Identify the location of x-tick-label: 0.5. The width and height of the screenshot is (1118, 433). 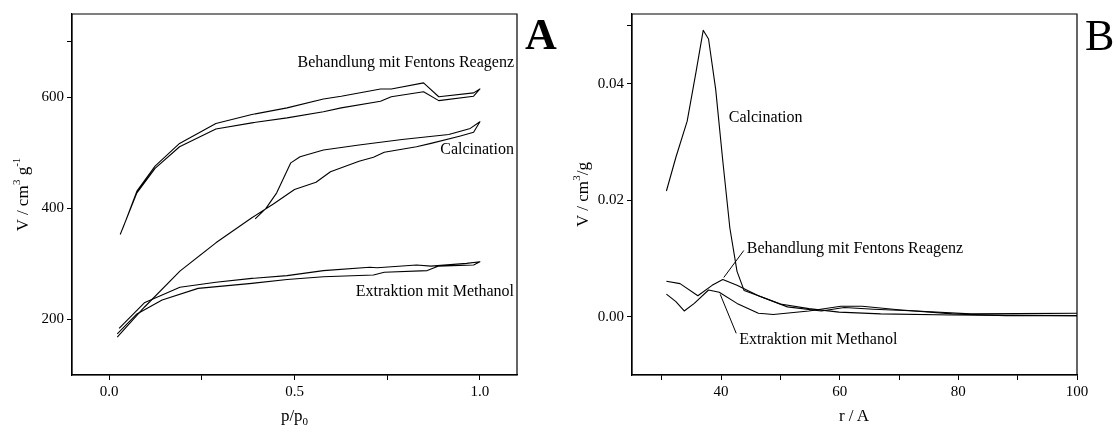
(294, 390).